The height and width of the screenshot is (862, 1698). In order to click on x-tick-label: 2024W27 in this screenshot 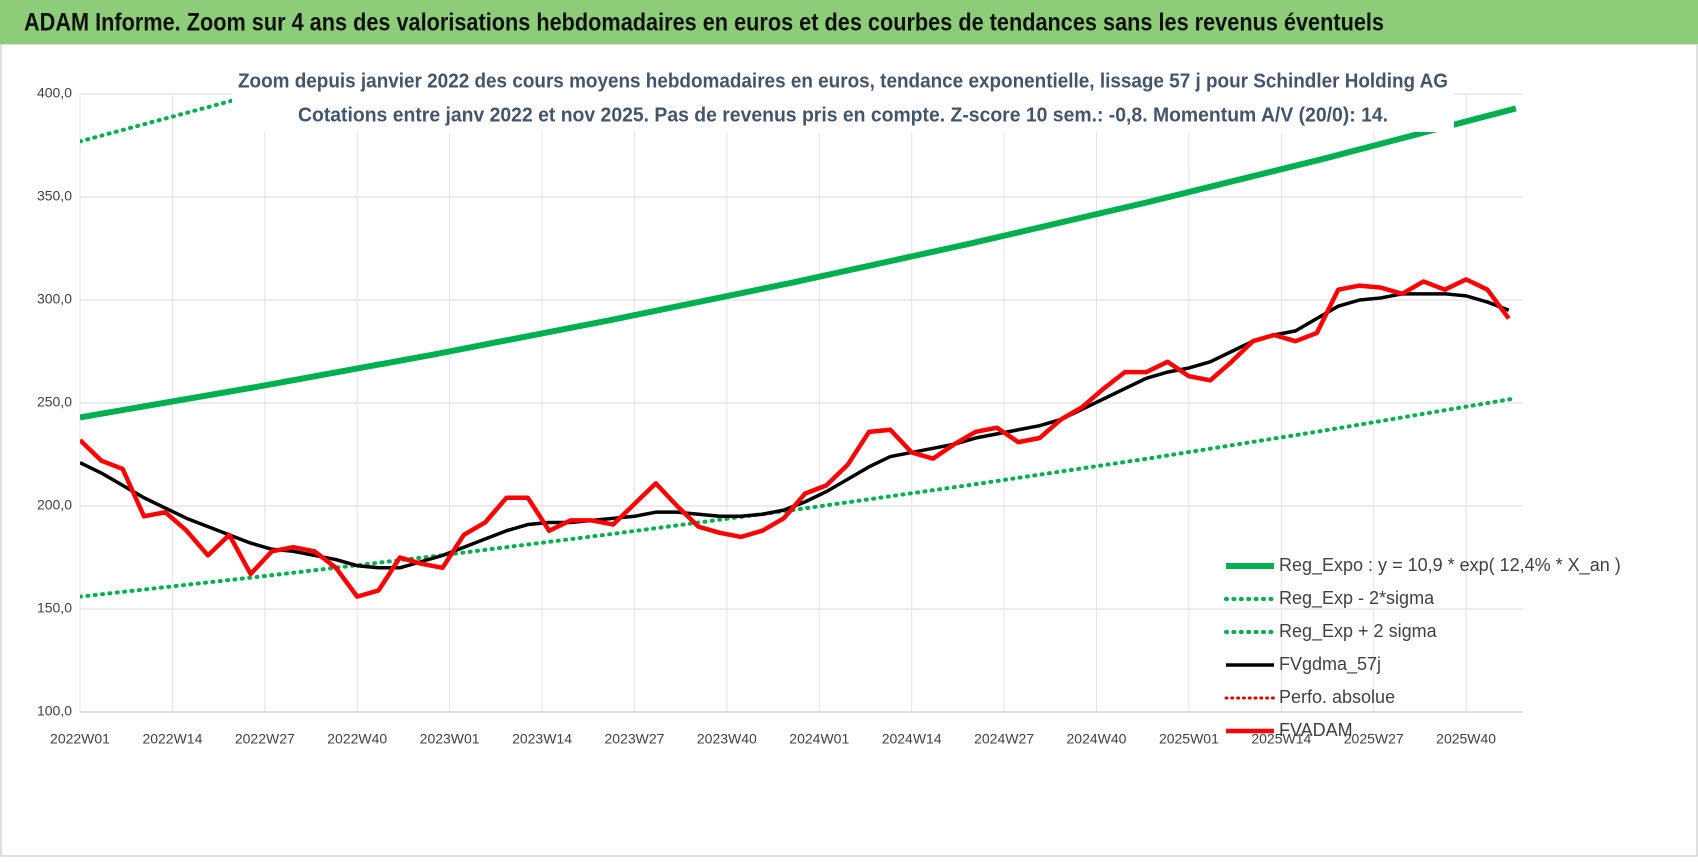, I will do `click(1004, 739)`.